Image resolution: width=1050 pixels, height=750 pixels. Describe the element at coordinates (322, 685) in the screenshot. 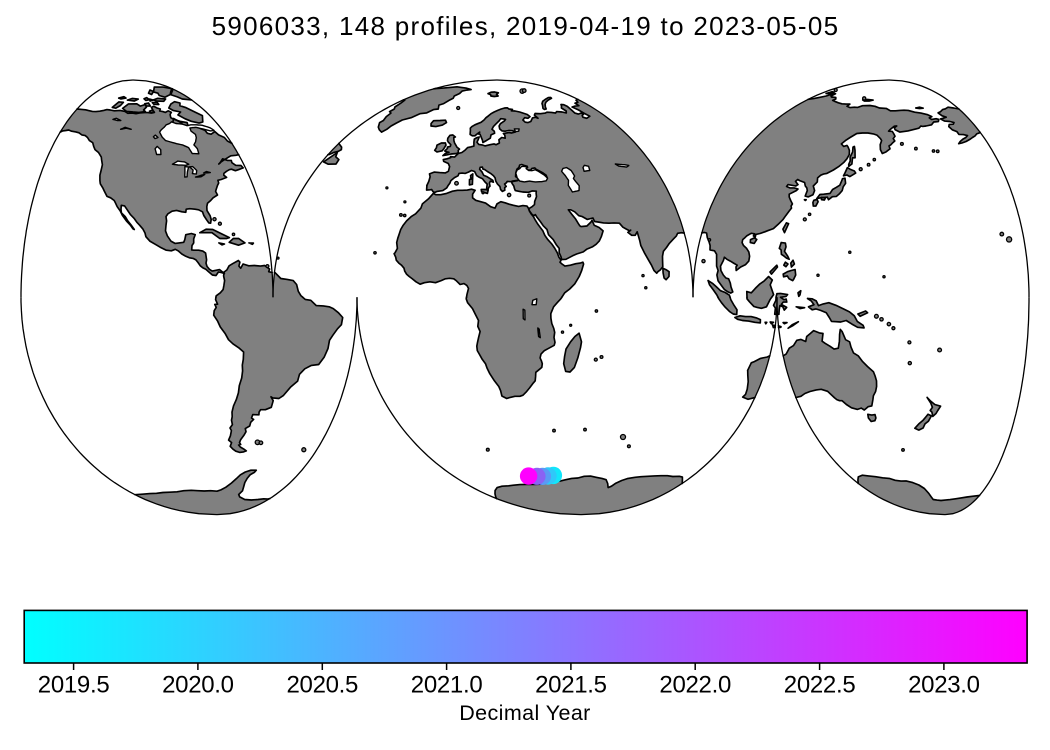

I see `svg-text: 2020.5` at that location.